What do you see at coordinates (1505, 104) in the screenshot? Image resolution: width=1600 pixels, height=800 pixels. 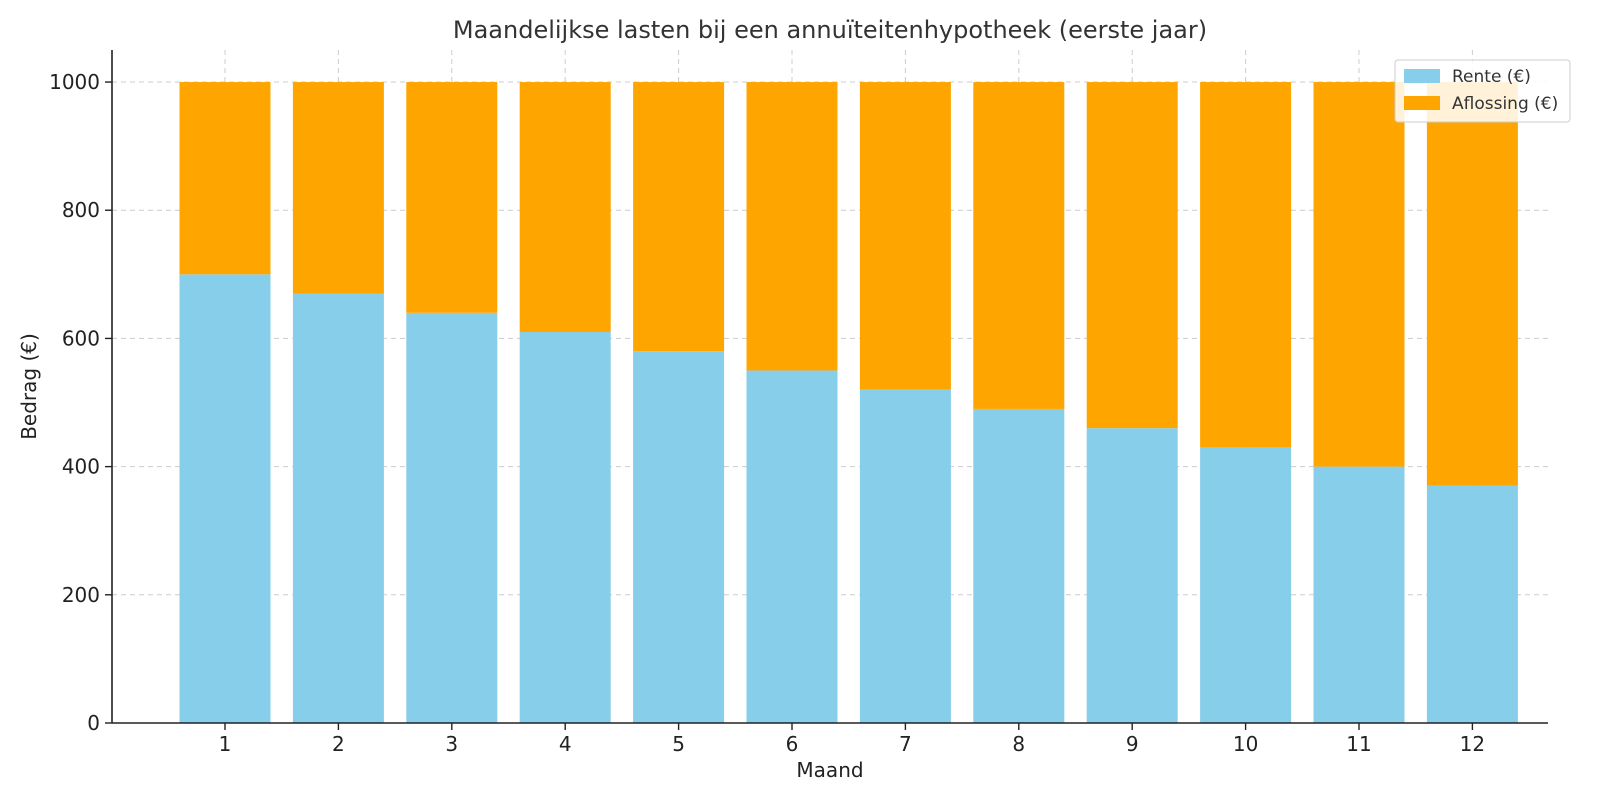 I see `legend-label: Aflossing (€)` at bounding box center [1505, 104].